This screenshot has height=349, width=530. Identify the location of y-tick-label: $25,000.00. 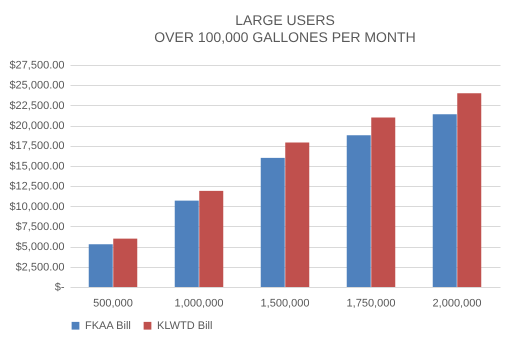
(36, 86).